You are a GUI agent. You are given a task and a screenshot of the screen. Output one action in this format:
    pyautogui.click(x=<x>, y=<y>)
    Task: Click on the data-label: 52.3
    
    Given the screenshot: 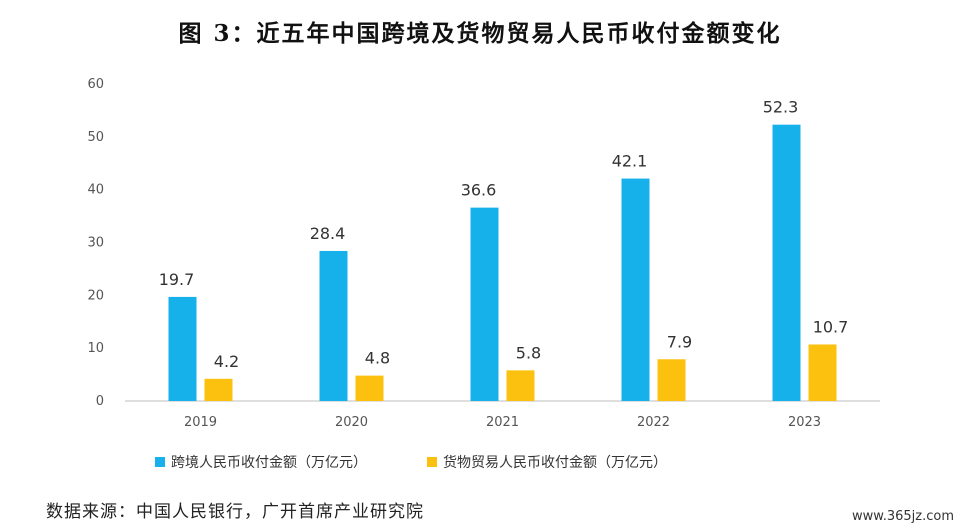 What is the action you would take?
    pyautogui.click(x=781, y=107)
    